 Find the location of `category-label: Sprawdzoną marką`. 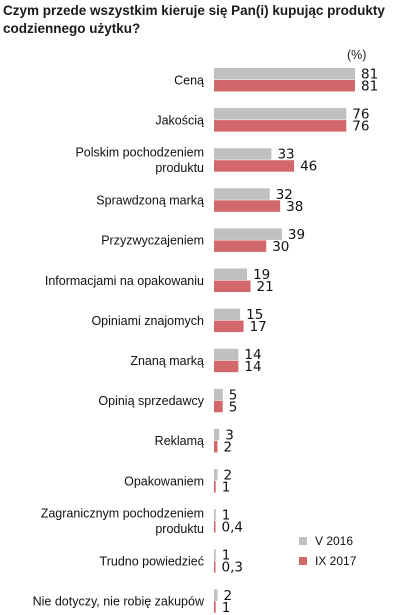

category-label: Sprawdzoną marką is located at coordinates (150, 201).